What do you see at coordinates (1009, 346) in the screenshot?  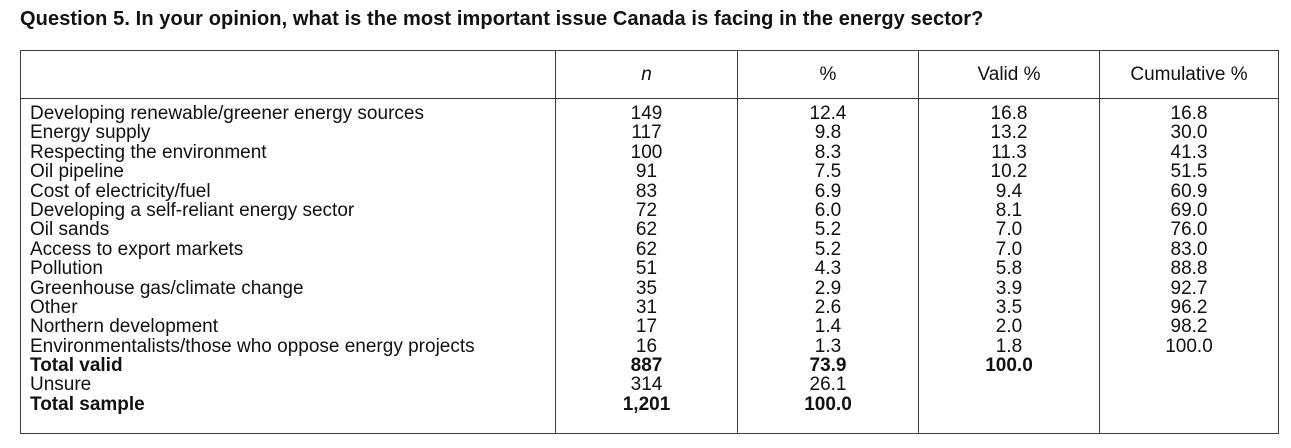 I see `row-valid-percent-value: 1.8` at bounding box center [1009, 346].